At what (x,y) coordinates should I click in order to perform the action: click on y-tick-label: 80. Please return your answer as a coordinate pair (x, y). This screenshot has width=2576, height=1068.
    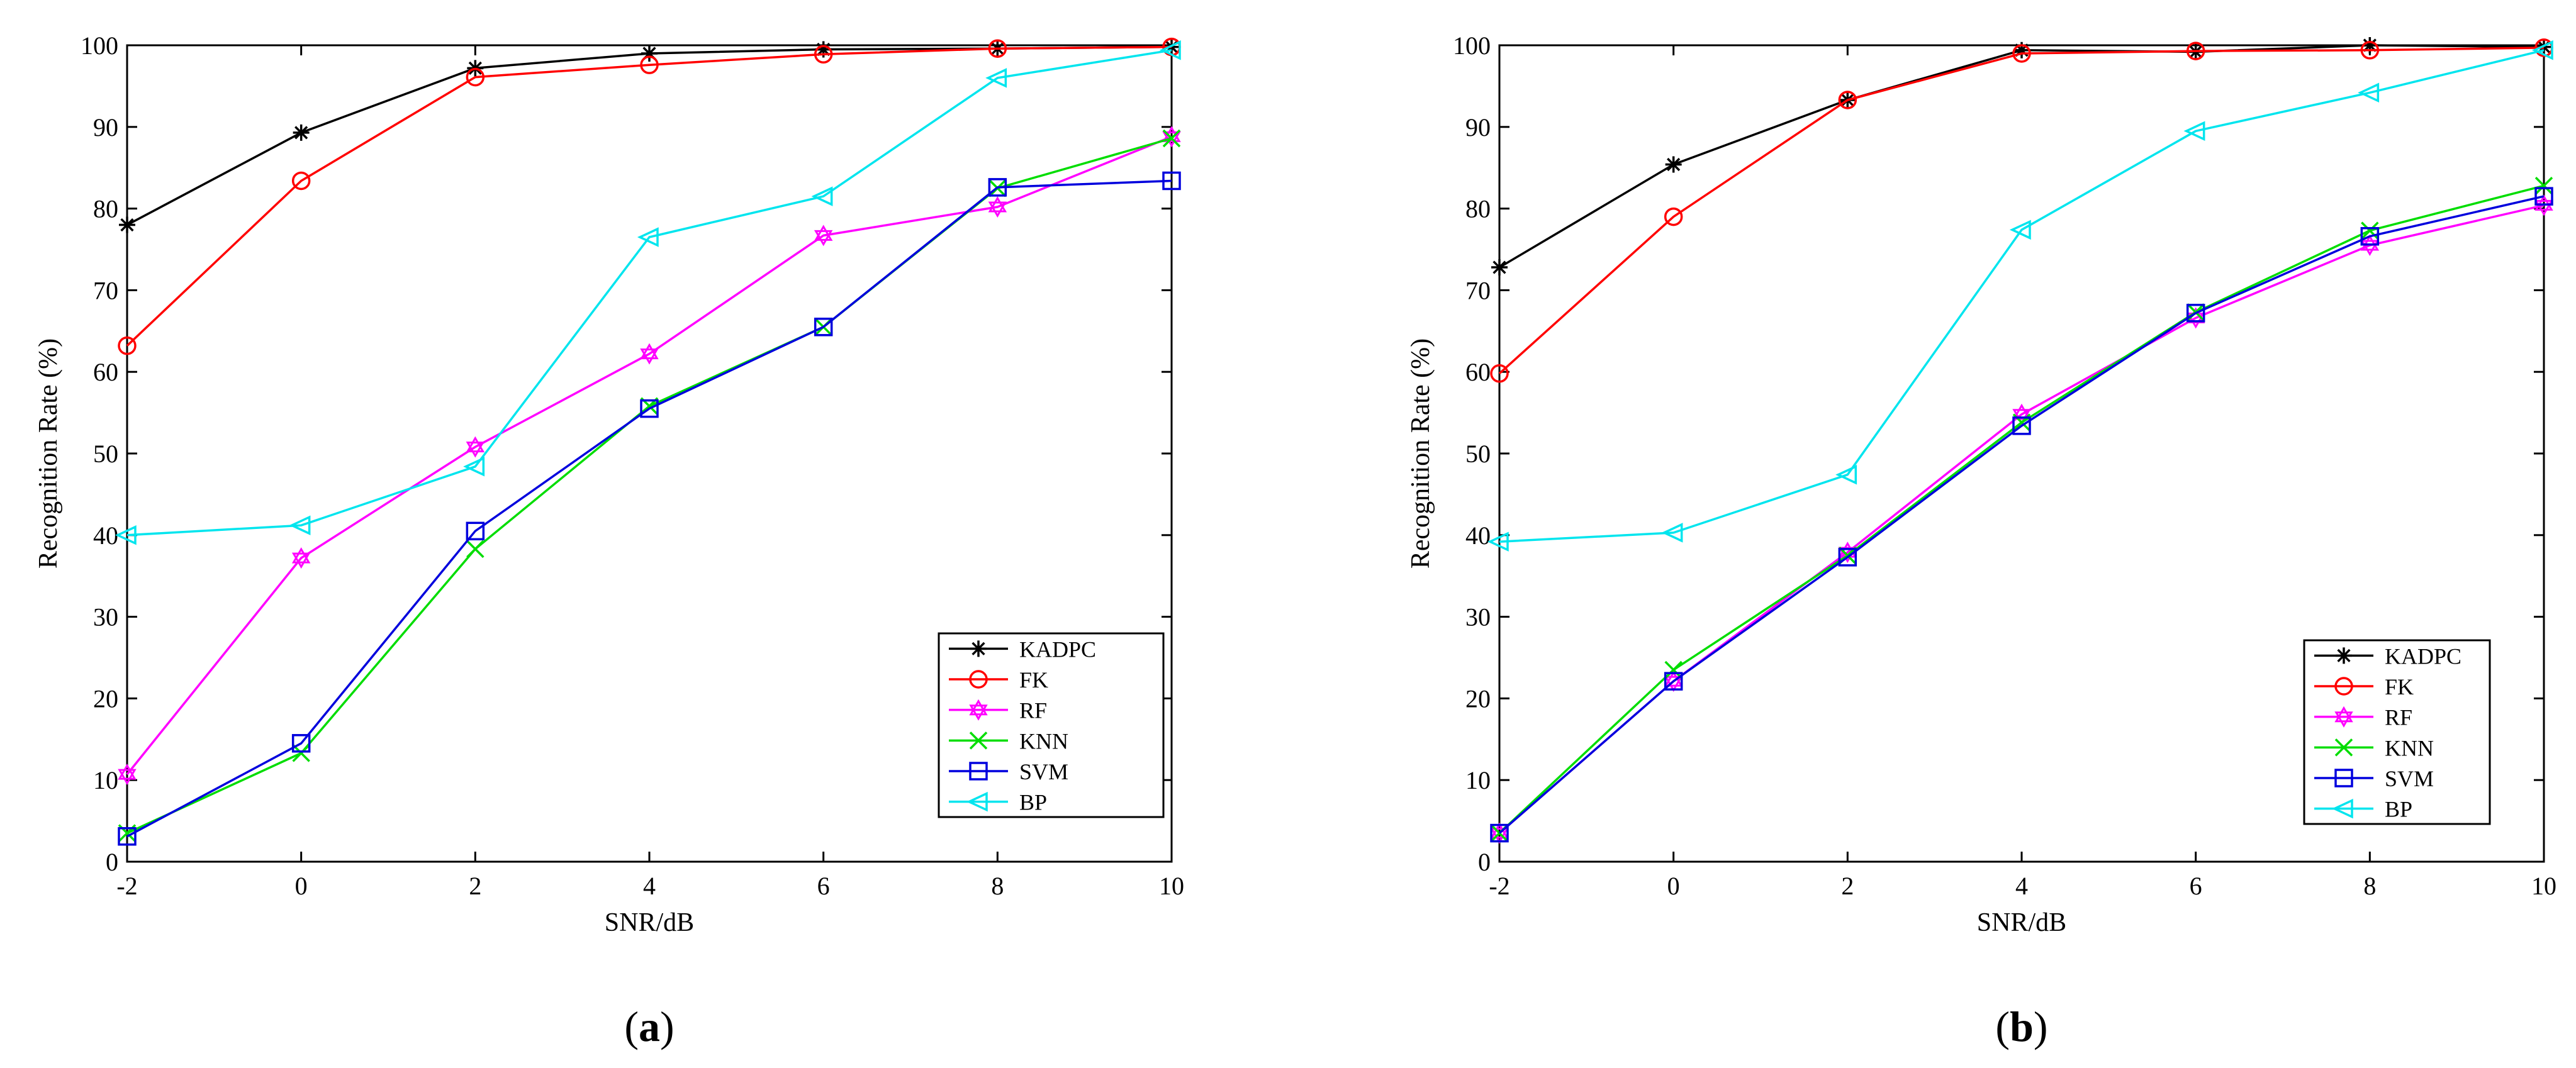
    Looking at the image, I should click on (1478, 209).